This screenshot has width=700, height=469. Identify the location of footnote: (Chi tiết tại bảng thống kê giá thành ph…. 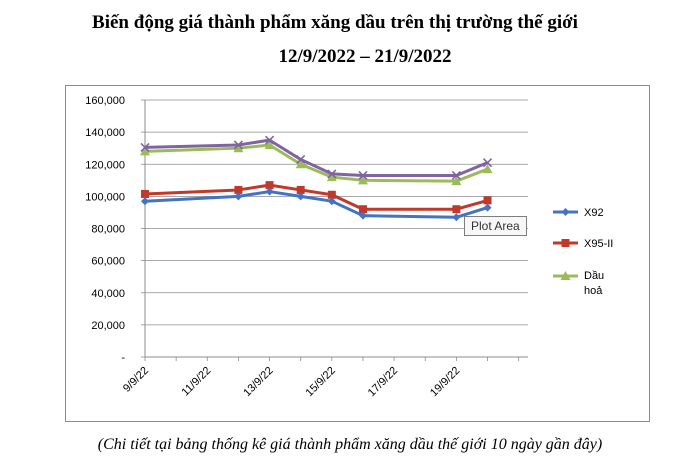
(350, 444).